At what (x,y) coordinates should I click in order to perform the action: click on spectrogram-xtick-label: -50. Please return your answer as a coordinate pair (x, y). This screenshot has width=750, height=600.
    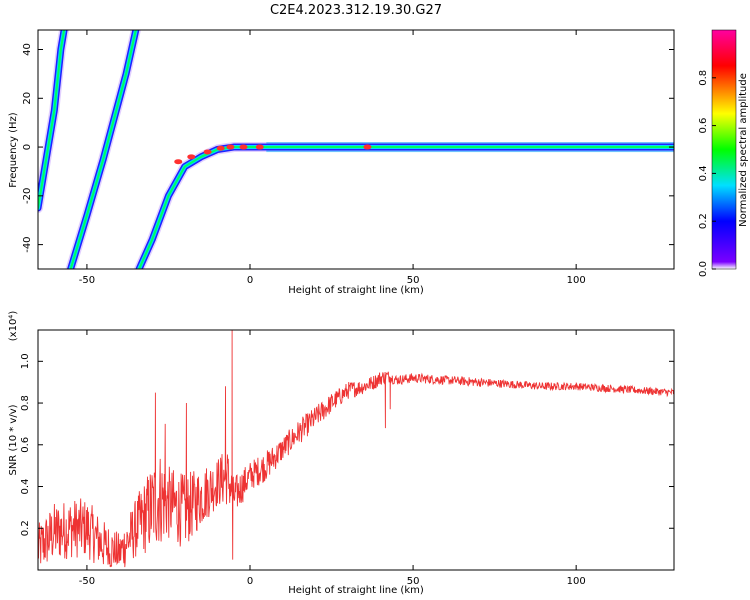
    Looking at the image, I should click on (87, 280).